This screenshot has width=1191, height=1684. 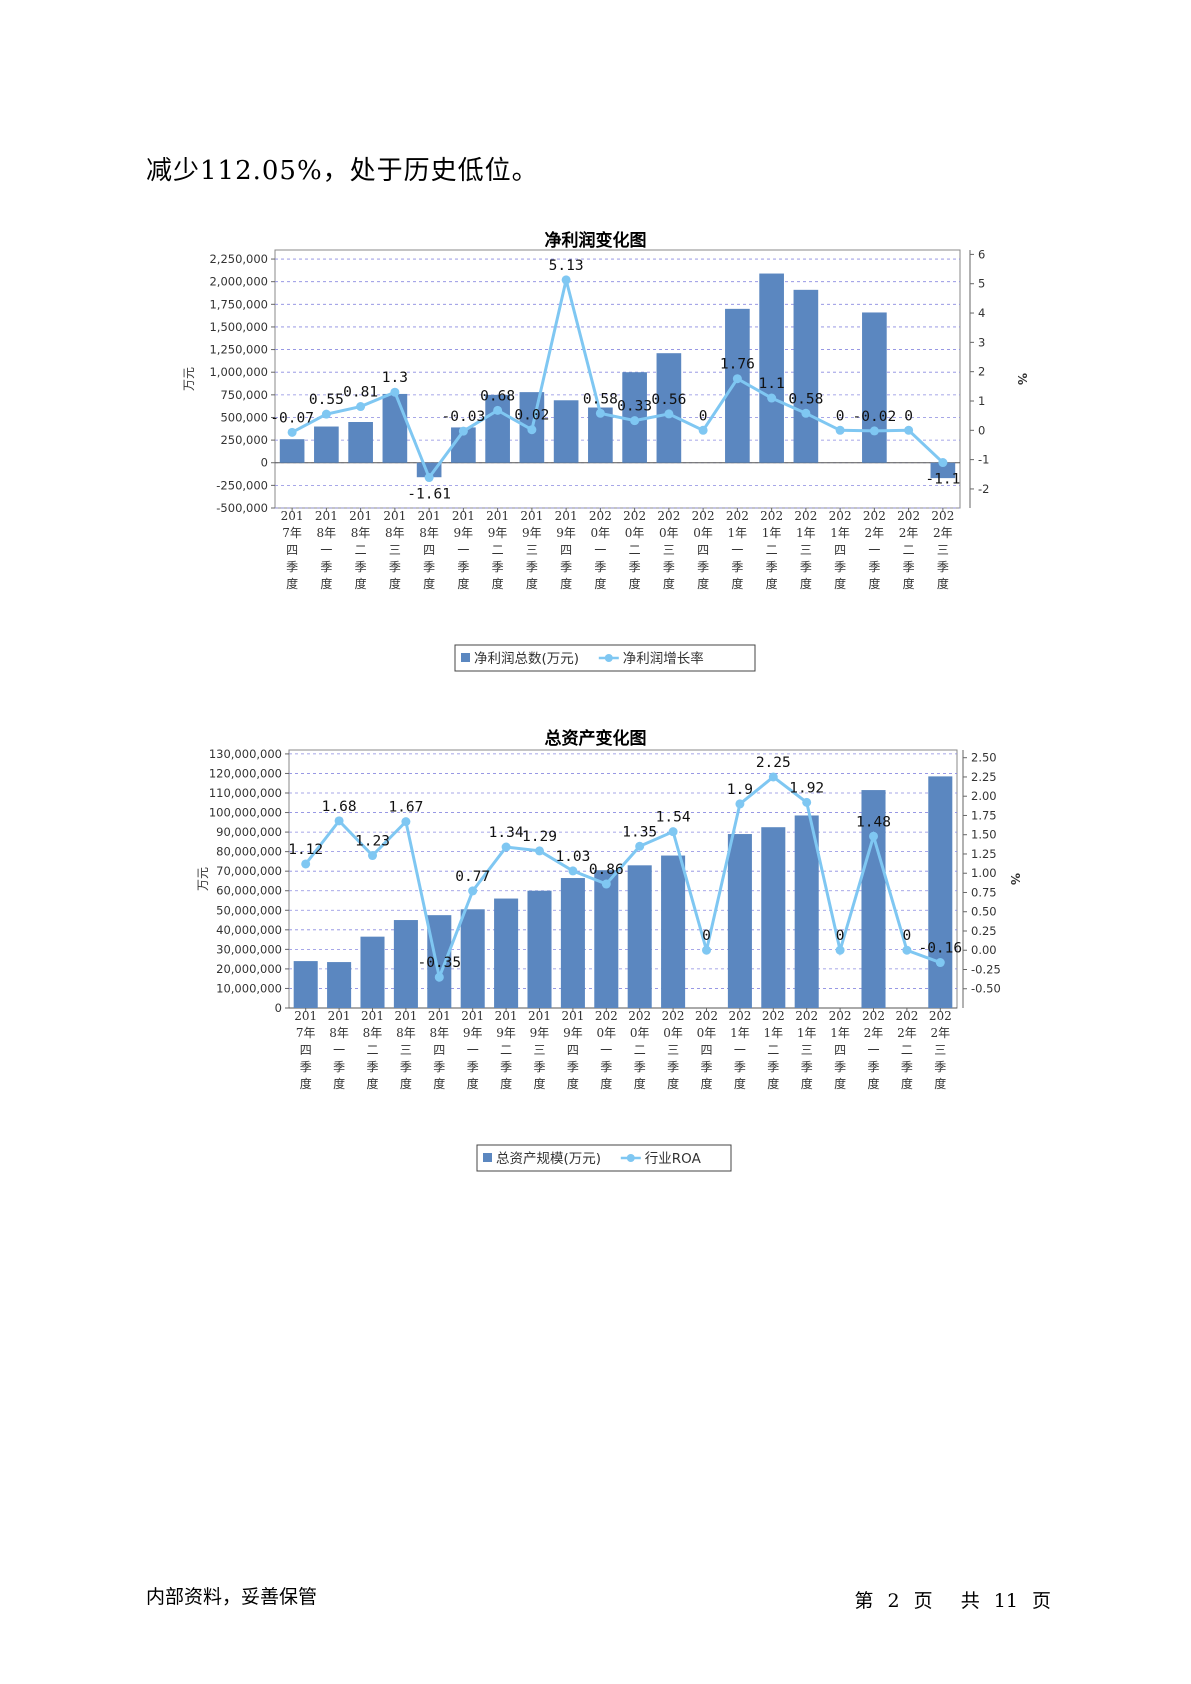 What do you see at coordinates (984, 777) in the screenshot?
I see `y2-tick-label: 2.25` at bounding box center [984, 777].